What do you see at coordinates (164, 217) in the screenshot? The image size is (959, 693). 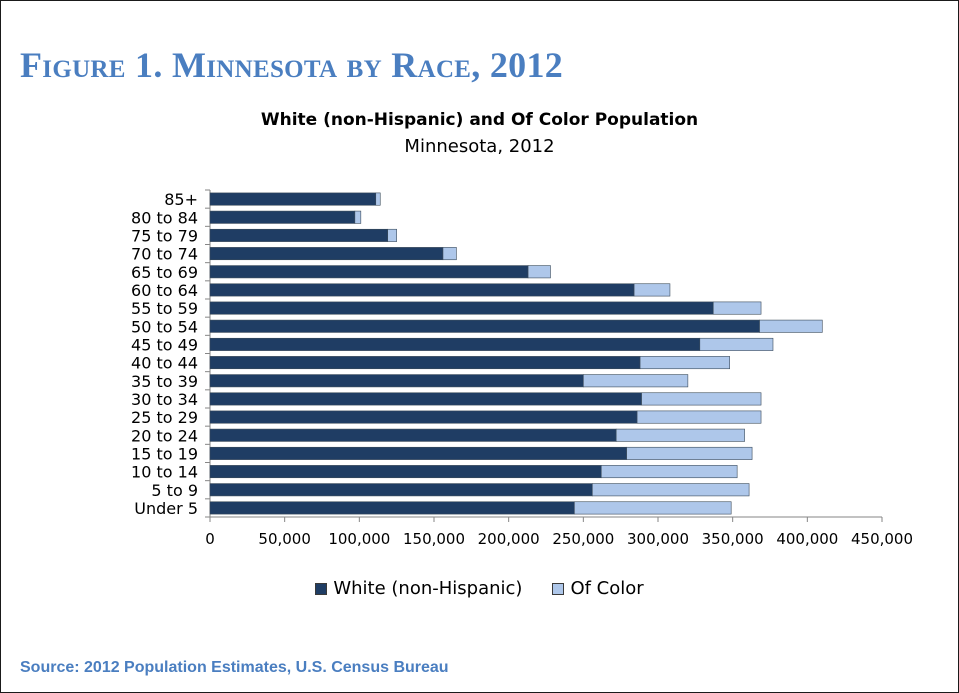 I see `category-label: 80 to 84` at bounding box center [164, 217].